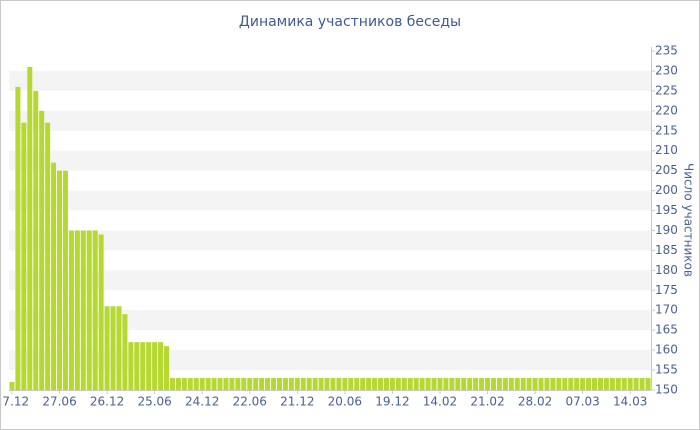  I want to click on y-tick-label: 160, so click(666, 350).